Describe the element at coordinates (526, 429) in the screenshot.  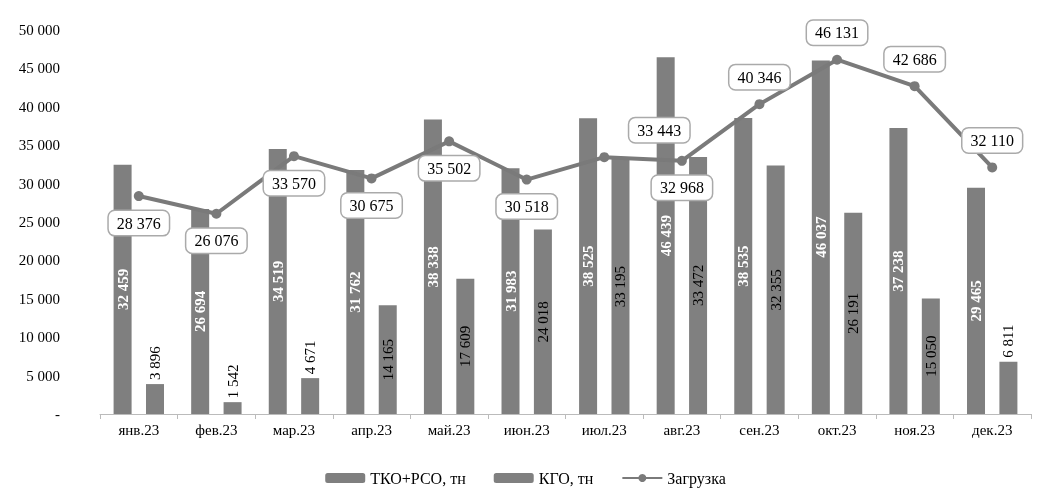
I see `x-tick-label: июн.23` at that location.